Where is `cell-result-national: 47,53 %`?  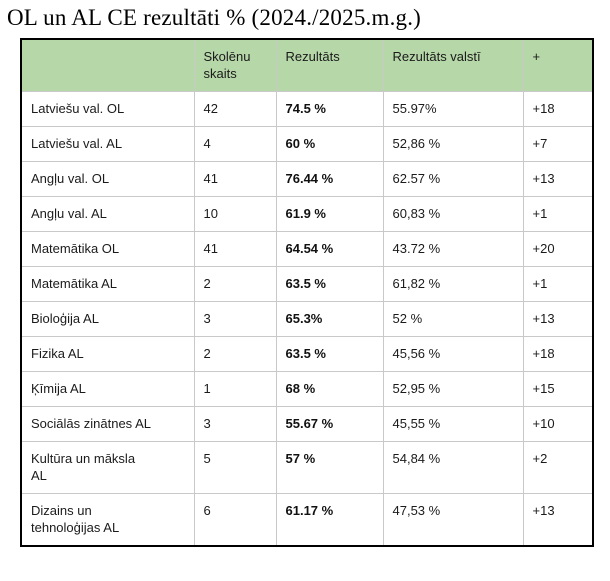
cell-result-national: 47,53 % is located at coordinates (453, 520).